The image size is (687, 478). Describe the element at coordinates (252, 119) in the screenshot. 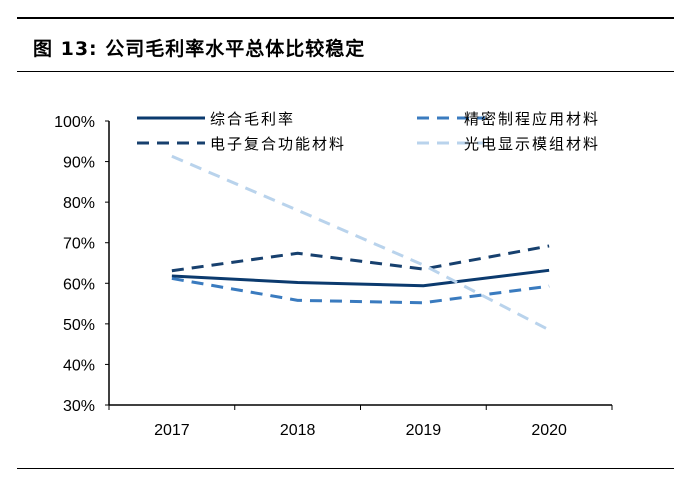

I see `legend-label: 综合毛利率` at that location.